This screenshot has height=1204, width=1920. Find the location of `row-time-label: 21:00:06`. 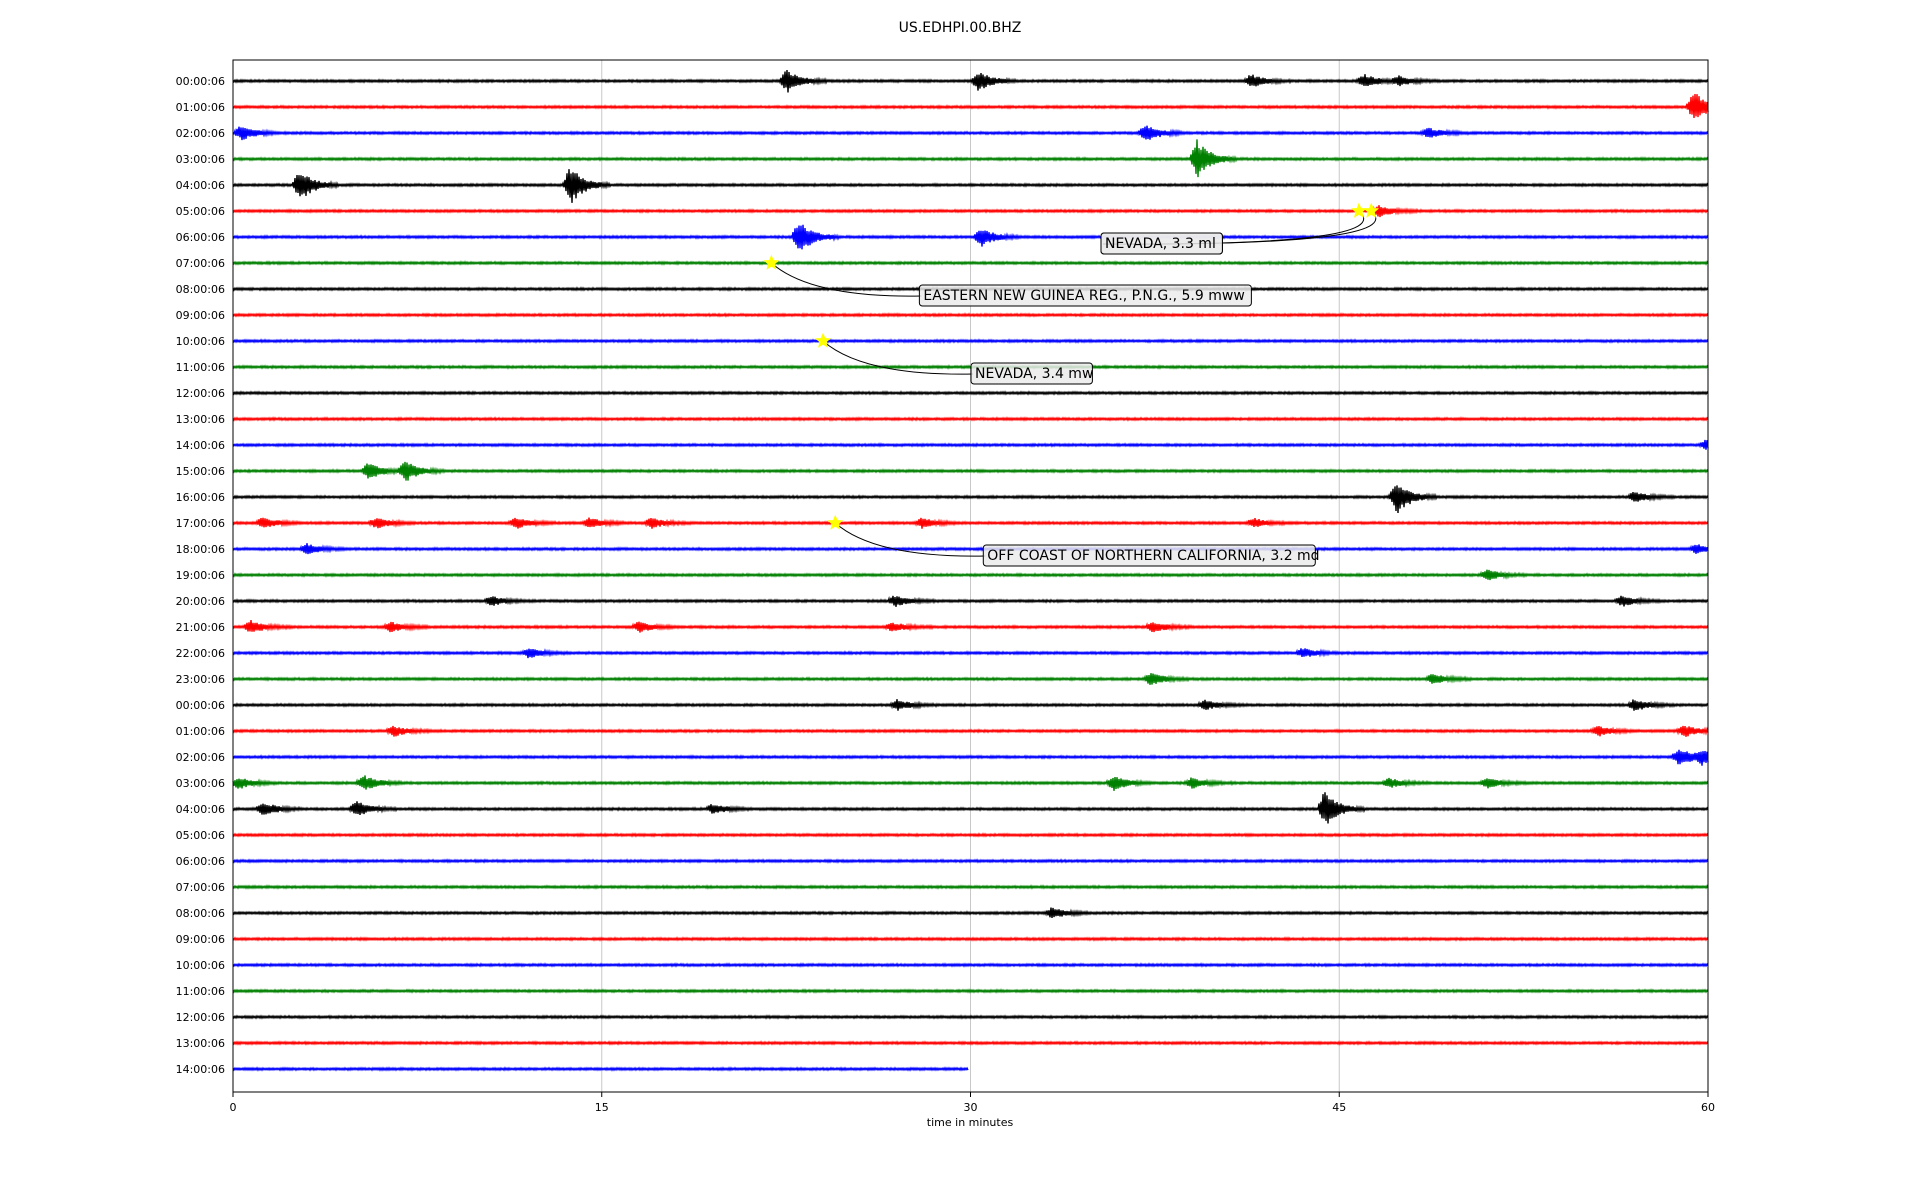

row-time-label: 21:00:06 is located at coordinates (200, 627).